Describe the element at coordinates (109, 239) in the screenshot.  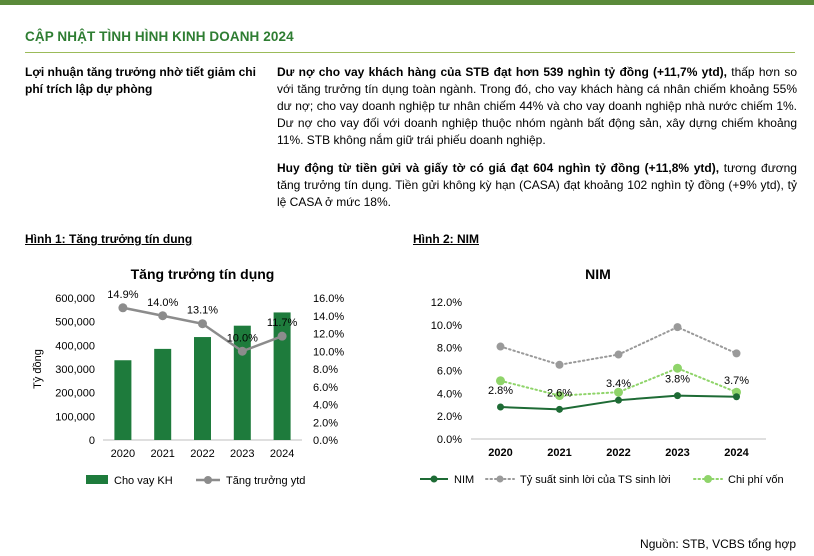
I see `figure-1-label: Hình 1: Tăng trưởng tín dung` at that location.